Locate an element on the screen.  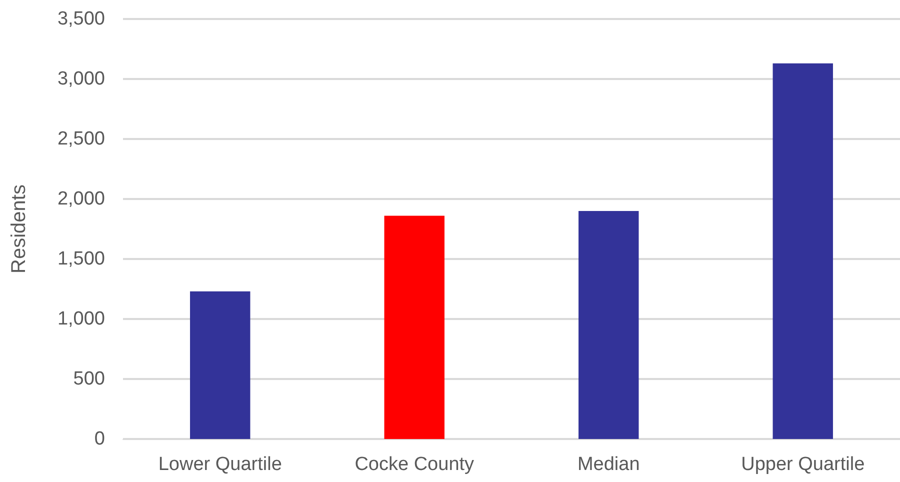
y-tick-label: 3,500 is located at coordinates (81, 19).